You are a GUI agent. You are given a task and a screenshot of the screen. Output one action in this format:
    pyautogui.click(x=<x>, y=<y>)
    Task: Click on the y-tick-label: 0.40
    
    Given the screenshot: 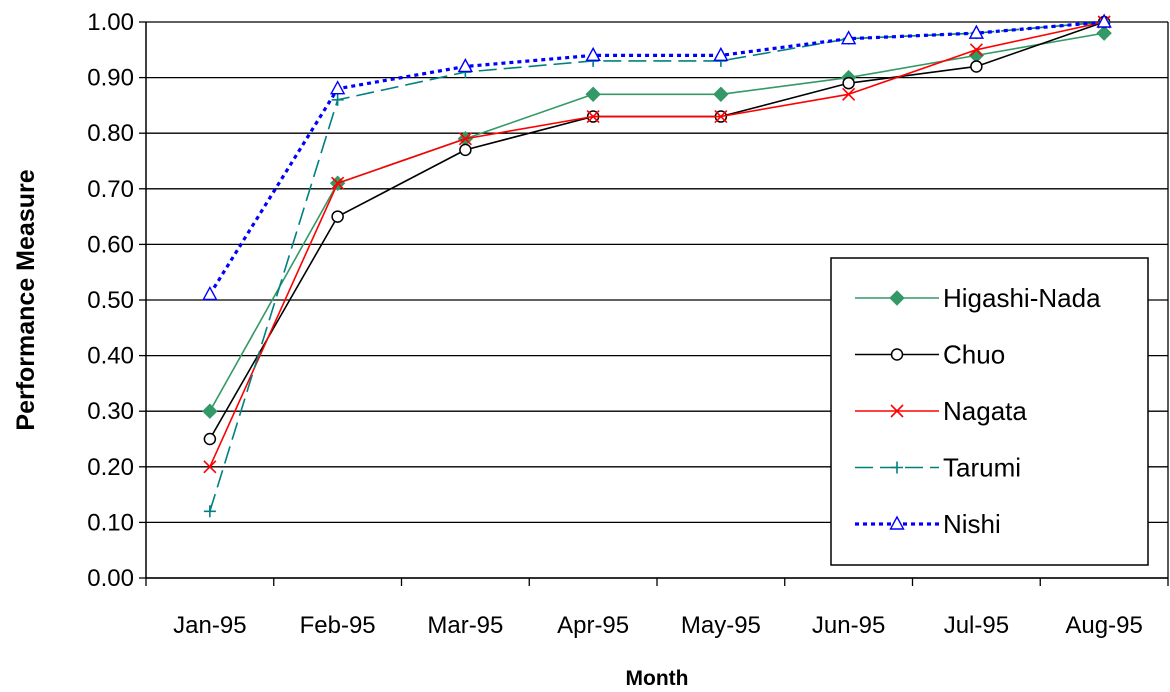 What is the action you would take?
    pyautogui.click(x=110, y=356)
    